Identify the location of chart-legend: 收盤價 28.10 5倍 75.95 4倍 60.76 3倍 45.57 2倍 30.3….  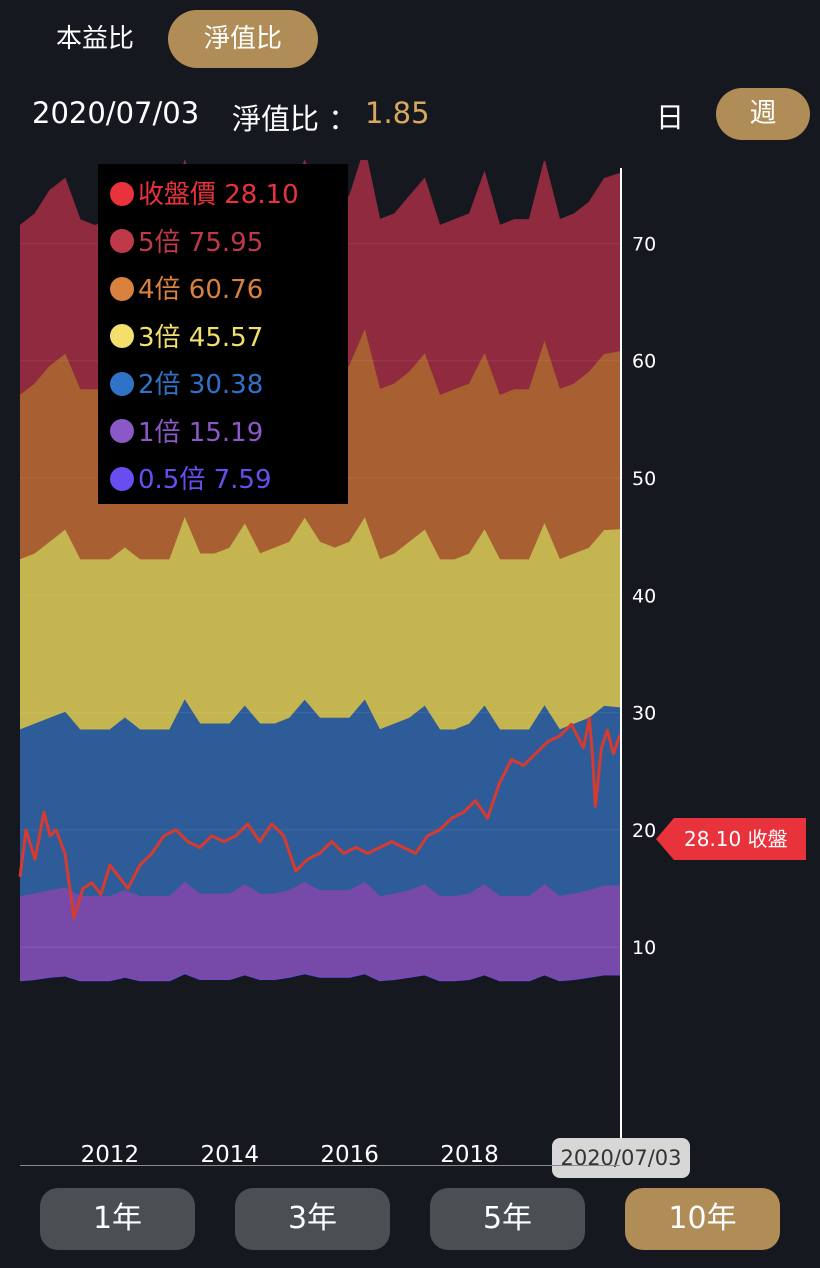
(223, 334).